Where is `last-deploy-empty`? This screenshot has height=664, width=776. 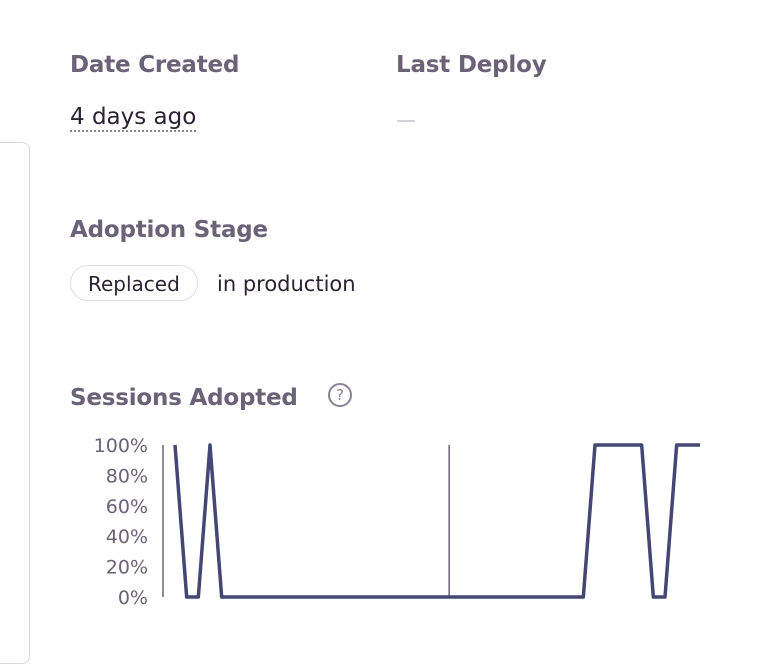 last-deploy-empty is located at coordinates (406, 121).